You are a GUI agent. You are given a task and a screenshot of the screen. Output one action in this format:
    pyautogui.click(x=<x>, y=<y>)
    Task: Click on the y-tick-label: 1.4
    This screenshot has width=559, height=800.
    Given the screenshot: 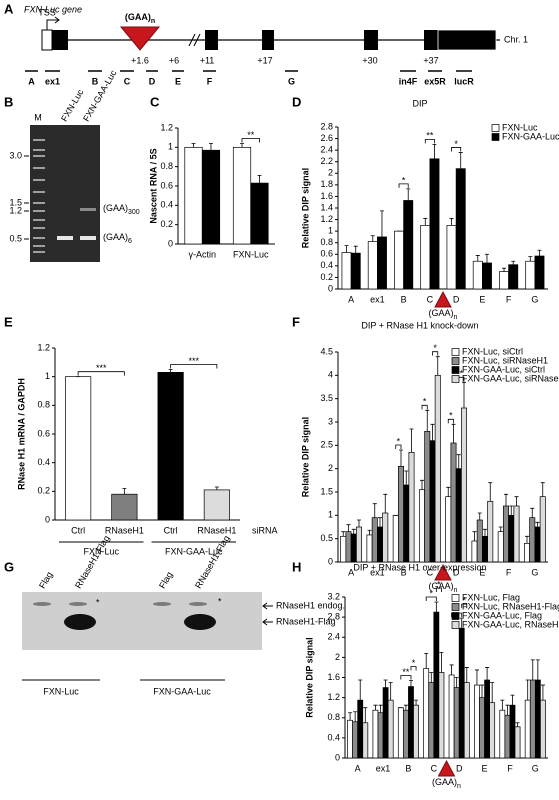 What is the action you would take?
    pyautogui.click(x=326, y=207)
    